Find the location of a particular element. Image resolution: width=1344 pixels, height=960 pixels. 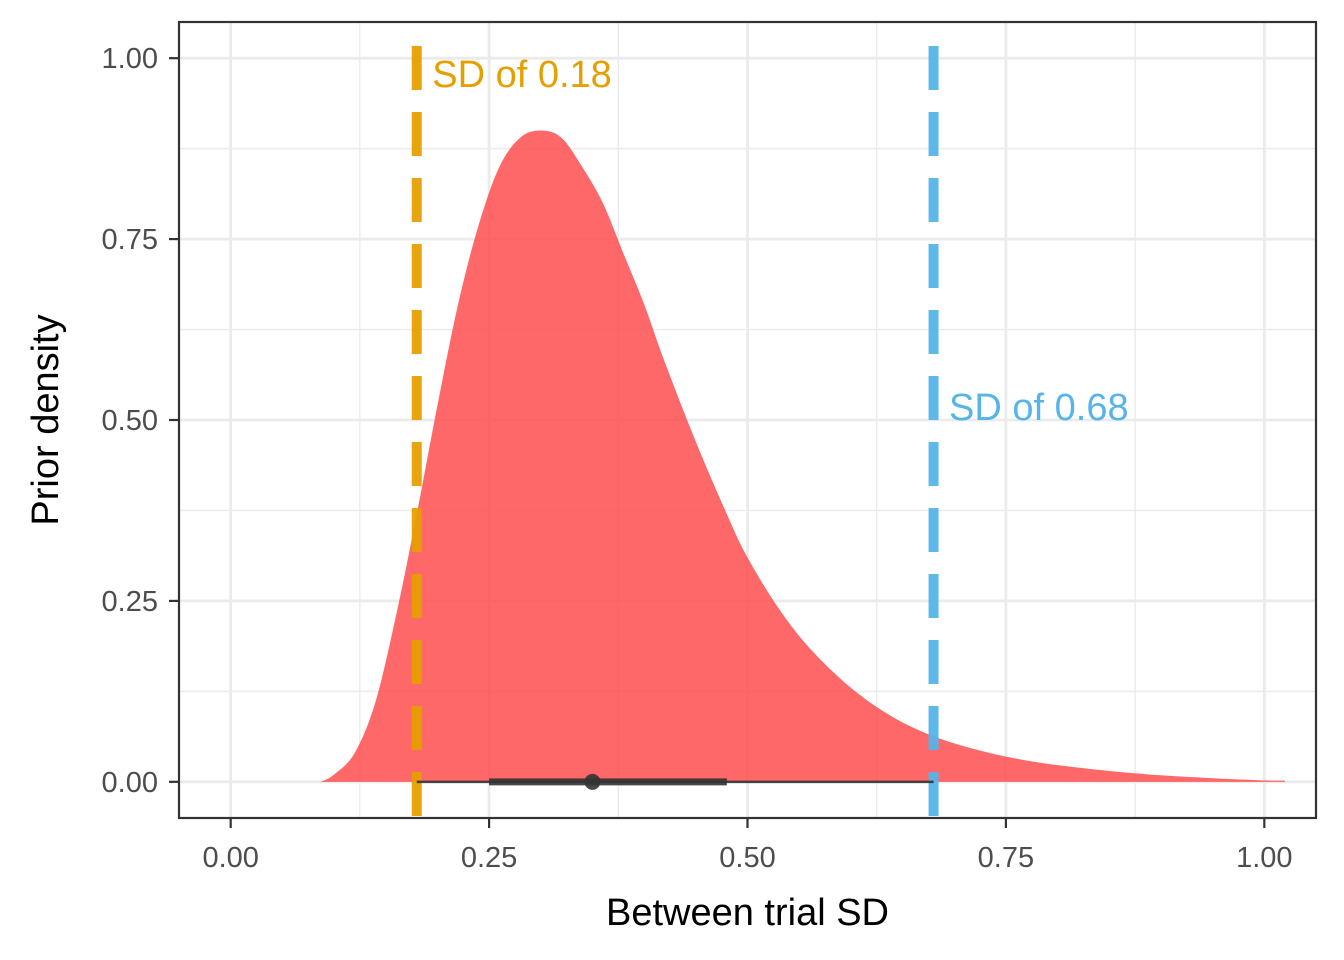

annotation-label-1: SD of 0.18 is located at coordinates (522, 75).